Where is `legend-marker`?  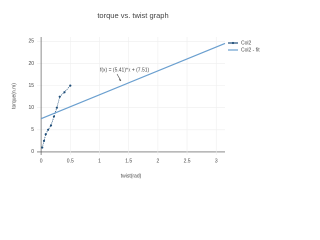
legend-marker is located at coordinates (233, 43).